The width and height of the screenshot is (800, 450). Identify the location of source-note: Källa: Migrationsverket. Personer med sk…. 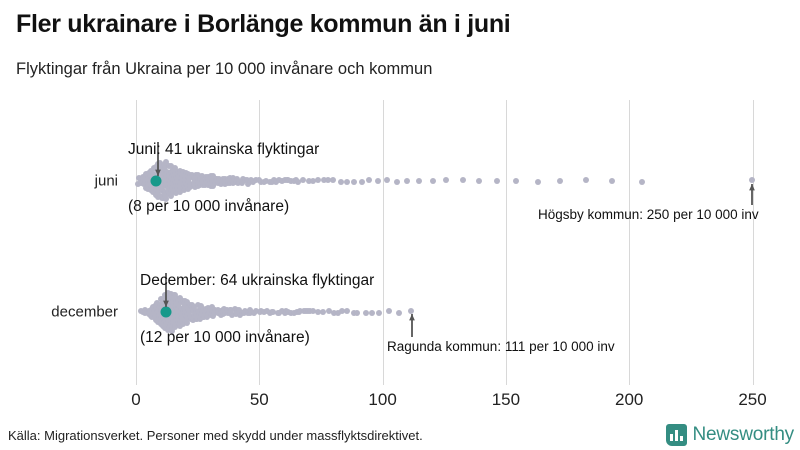
(215, 435).